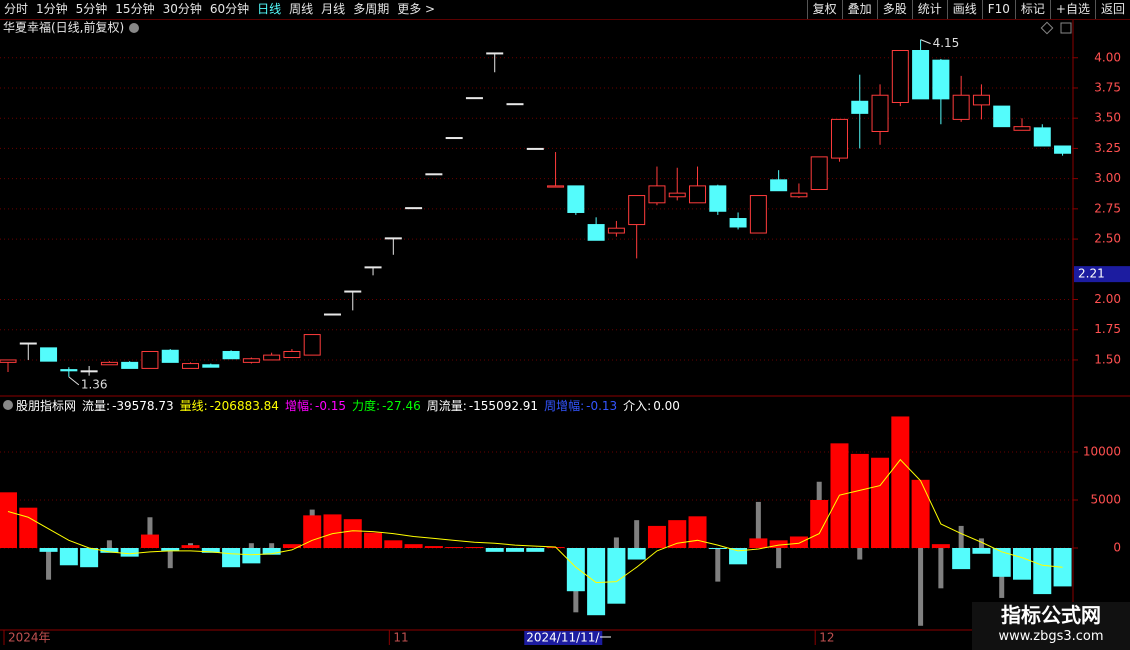  Describe the element at coordinates (824, 9) in the screenshot. I see `button: 复权` at that location.